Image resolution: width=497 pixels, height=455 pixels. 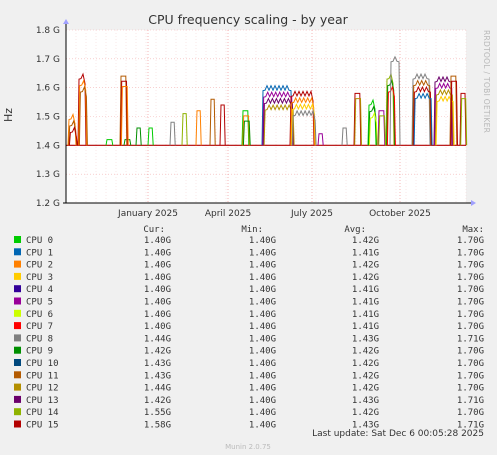 I want to click on last-update-text: Last update: Sat Dec 6 00:05:28 2025, so click(x=398, y=434).